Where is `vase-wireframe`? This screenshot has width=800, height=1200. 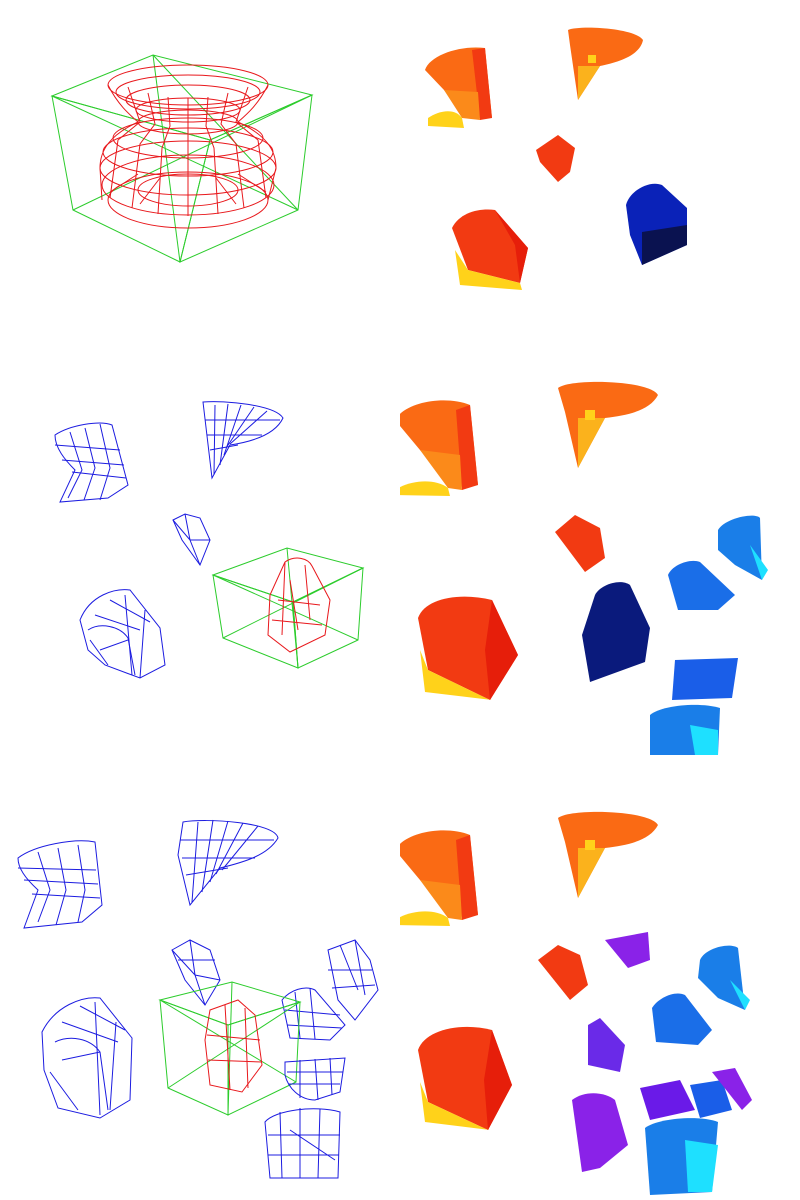 vase-wireframe is located at coordinates (188, 146).